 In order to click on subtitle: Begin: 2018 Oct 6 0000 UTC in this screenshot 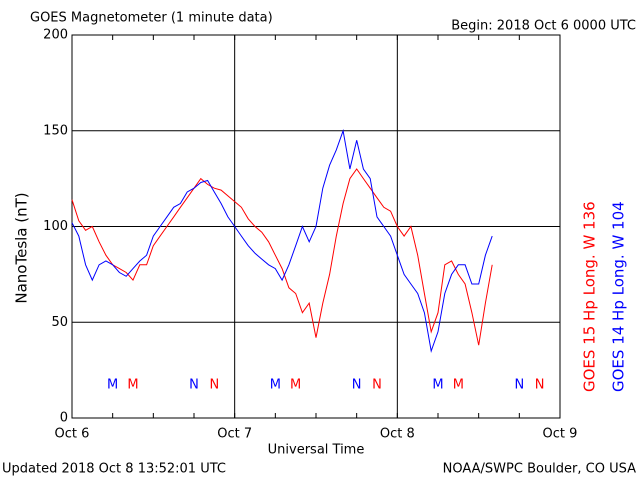, I will do `click(543, 26)`.